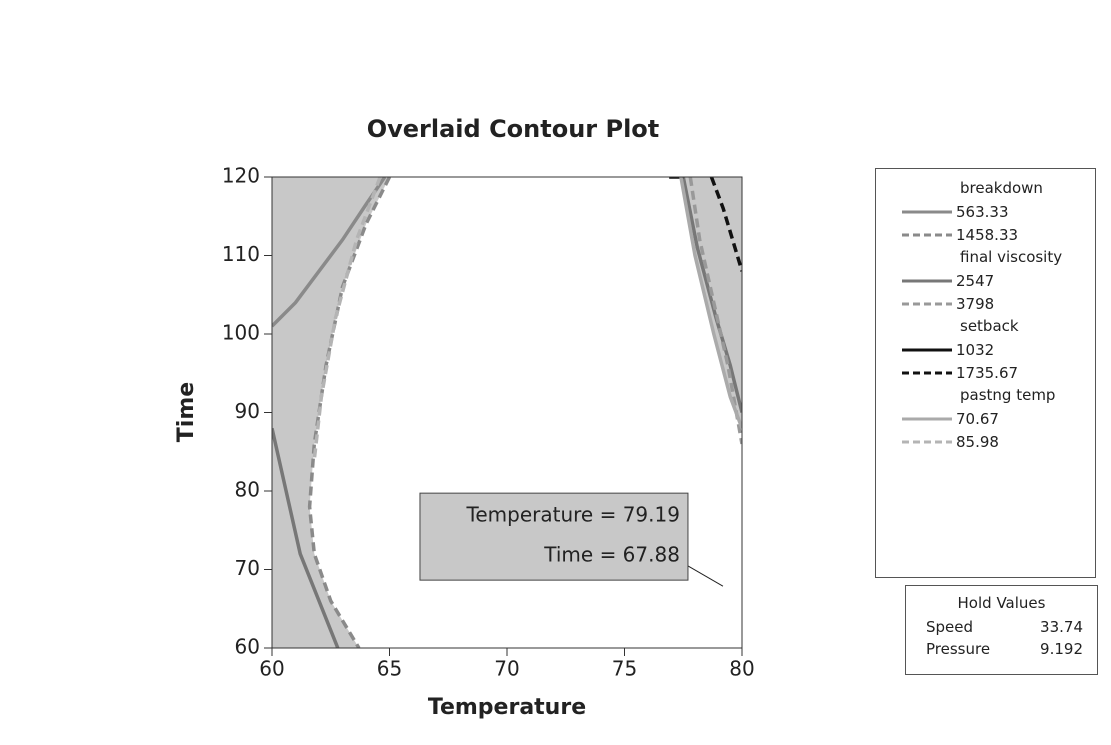 The width and height of the screenshot is (1111, 745). Describe the element at coordinates (950, 627) in the screenshot. I see `hold-name: Speed` at that location.